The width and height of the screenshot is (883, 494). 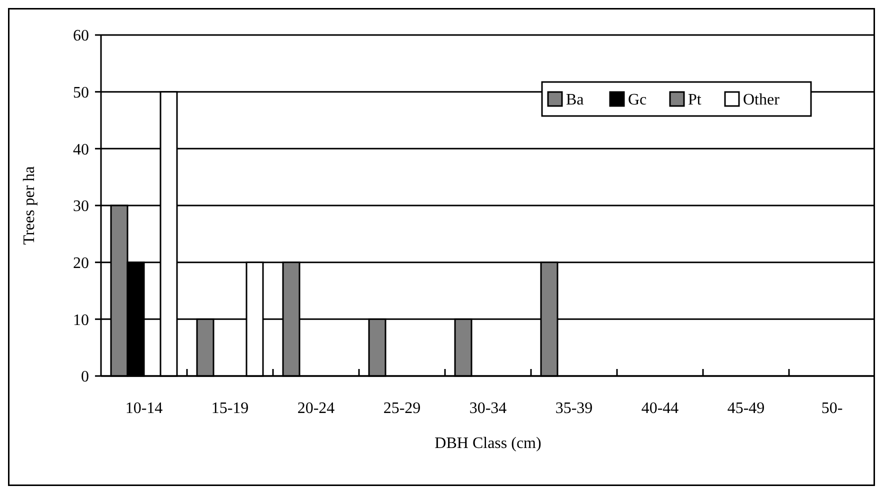 What do you see at coordinates (81, 149) in the screenshot?
I see `y-tick-label: 40` at bounding box center [81, 149].